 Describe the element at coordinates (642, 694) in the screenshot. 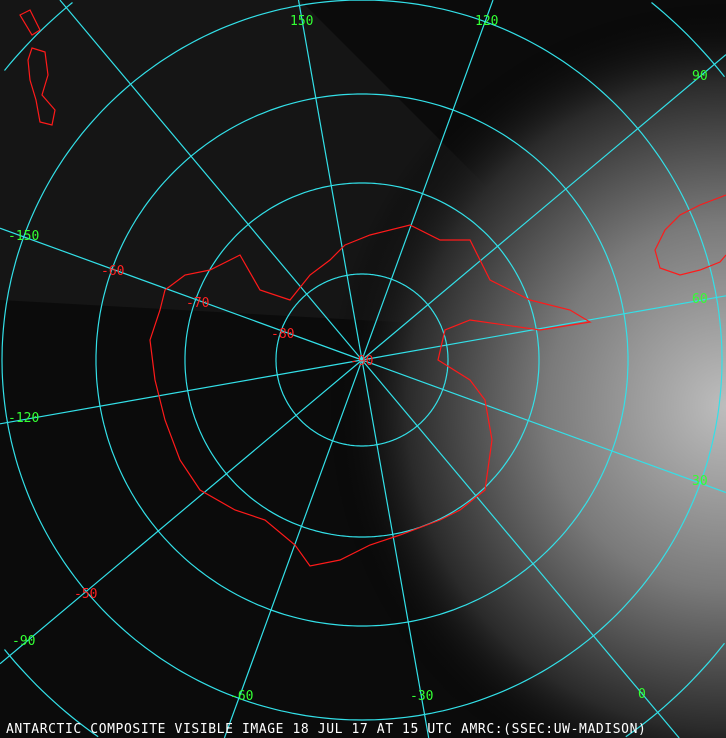

I see `longitude-label: 0` at that location.